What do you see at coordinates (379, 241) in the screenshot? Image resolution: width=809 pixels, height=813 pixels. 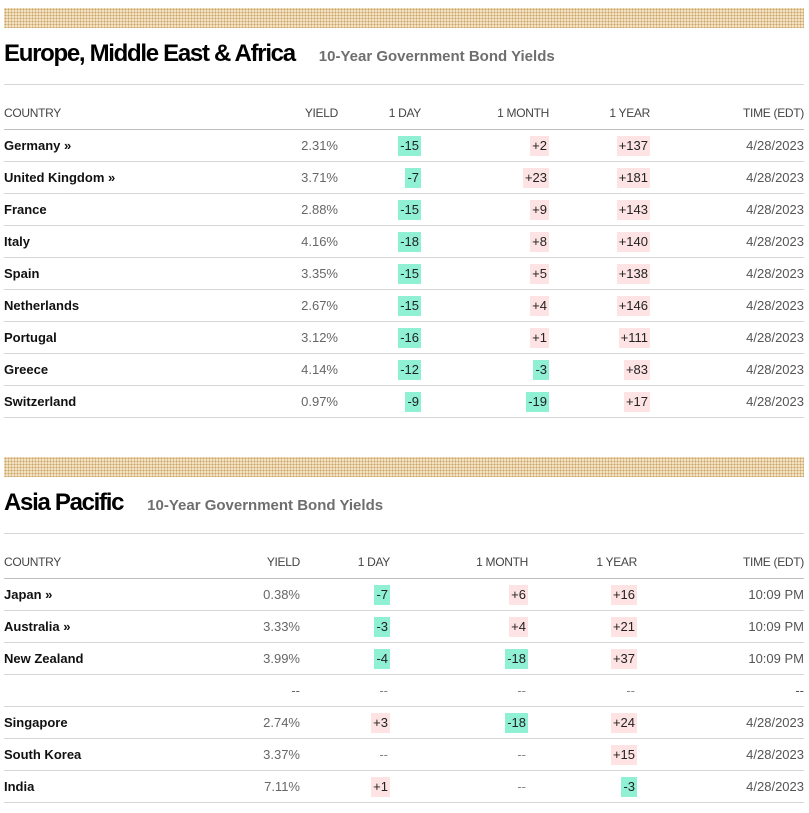 I see `change-1day: -18` at bounding box center [379, 241].